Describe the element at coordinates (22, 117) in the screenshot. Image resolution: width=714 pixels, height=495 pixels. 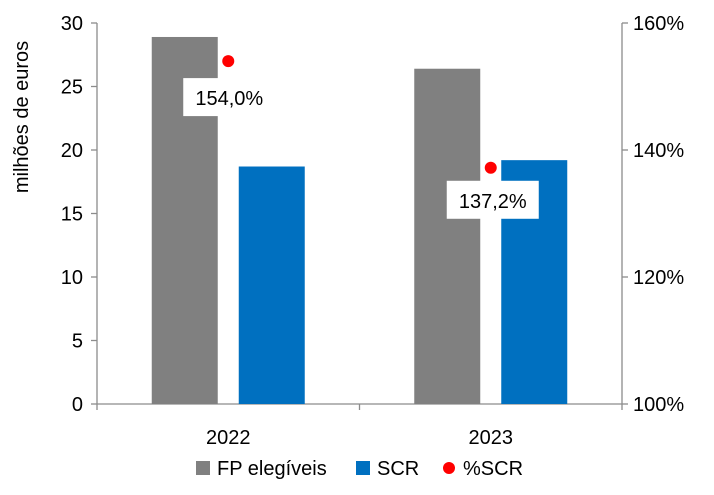
I see `y-axis-title: milhões de euros` at that location.